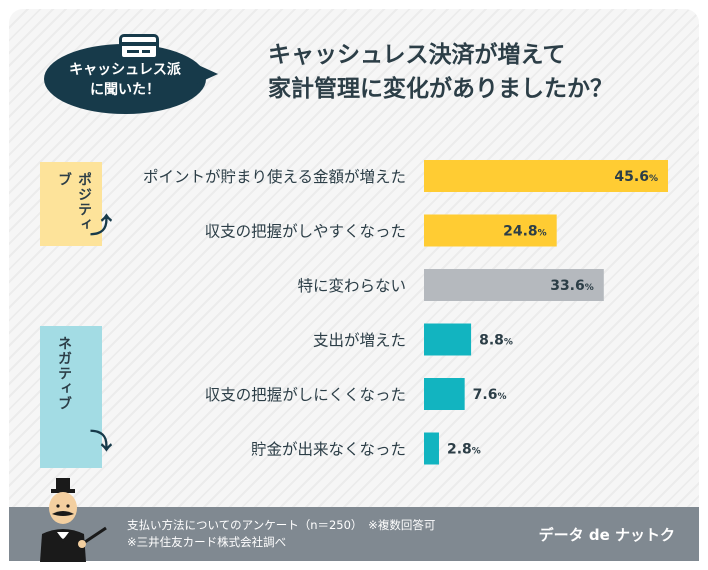 This screenshot has height=570, width=708. I want to click on mascot-icon, so click(73, 520).